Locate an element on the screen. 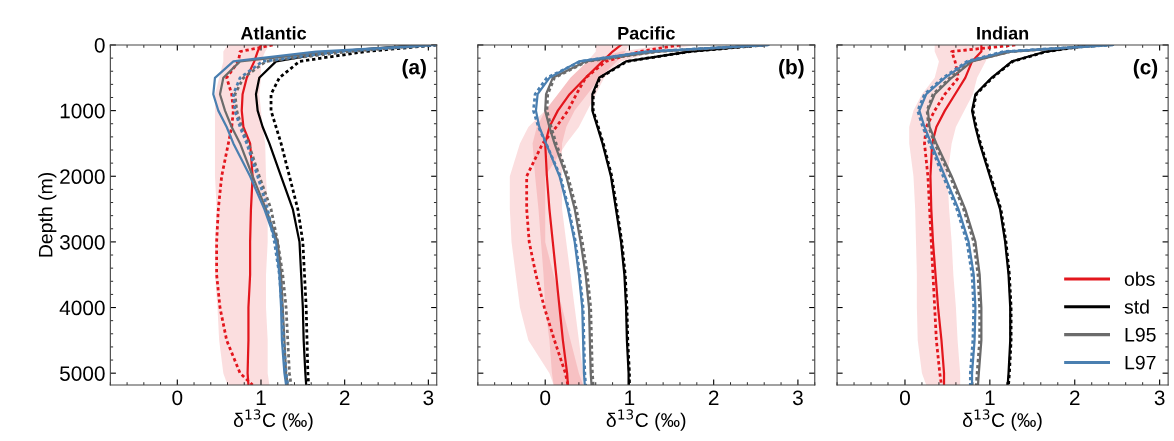 This screenshot has height=441, width=1174. annotation: (c) is located at coordinates (1145, 69).